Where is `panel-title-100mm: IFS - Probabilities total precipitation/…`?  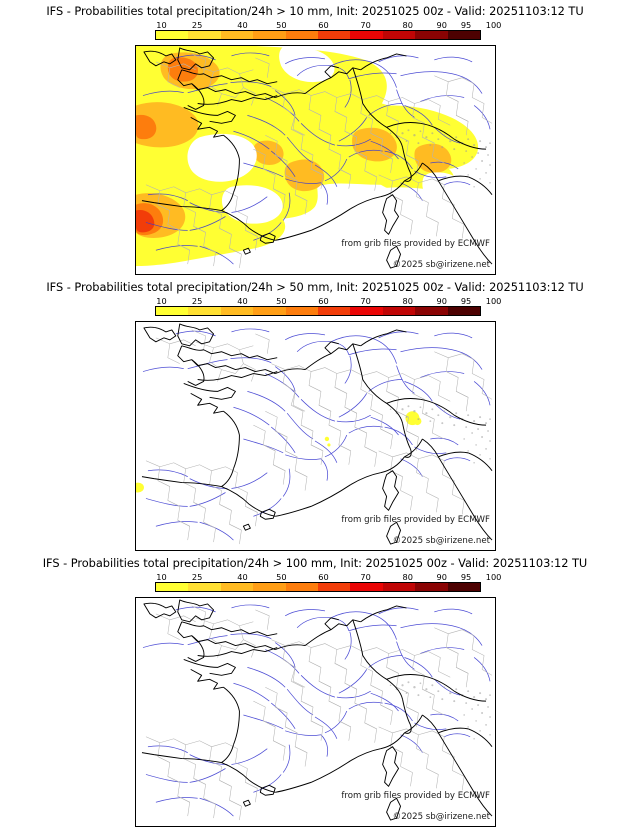
panel-title-100mm: IFS - Probabilities total precipitation/… is located at coordinates (315, 563).